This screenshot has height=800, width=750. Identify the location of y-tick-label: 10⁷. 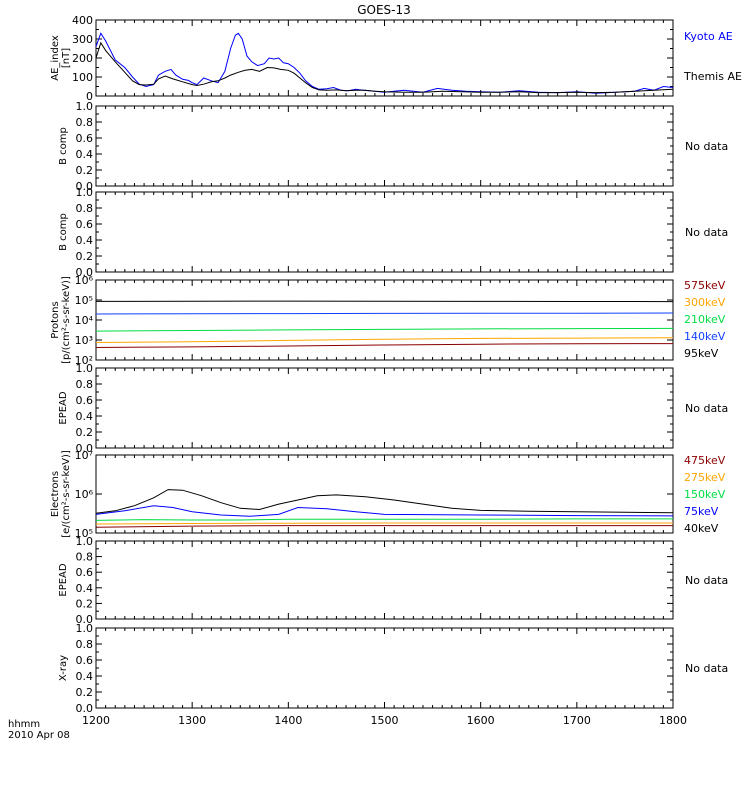
(84, 455).